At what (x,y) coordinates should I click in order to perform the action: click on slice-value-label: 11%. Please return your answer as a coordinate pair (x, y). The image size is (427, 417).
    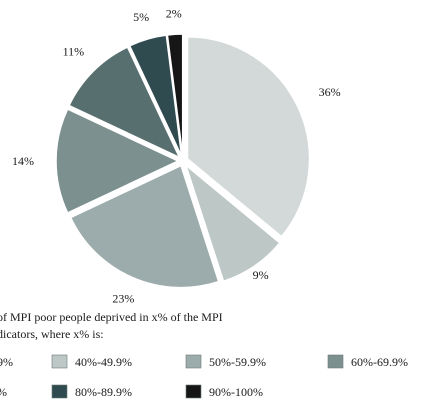
    Looking at the image, I should click on (74, 51).